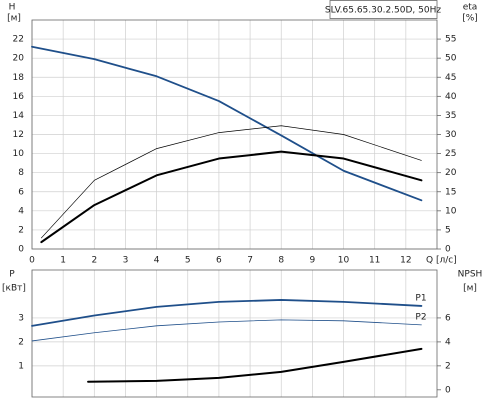 Image resolution: width=500 pixels, height=400 pixels. Describe the element at coordinates (126, 261) in the screenshot. I see `x-tick-label: 3` at that location.